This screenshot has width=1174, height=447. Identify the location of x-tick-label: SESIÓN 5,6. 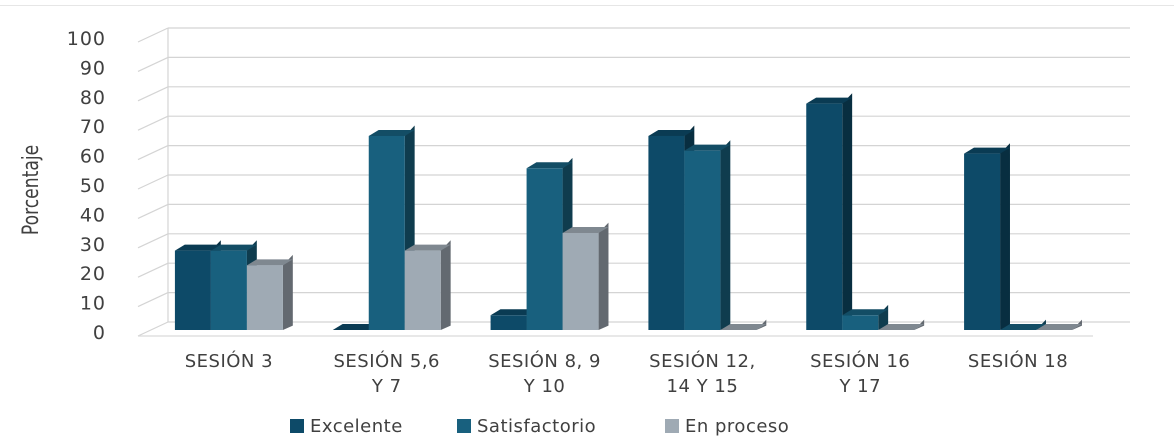
(386, 361).